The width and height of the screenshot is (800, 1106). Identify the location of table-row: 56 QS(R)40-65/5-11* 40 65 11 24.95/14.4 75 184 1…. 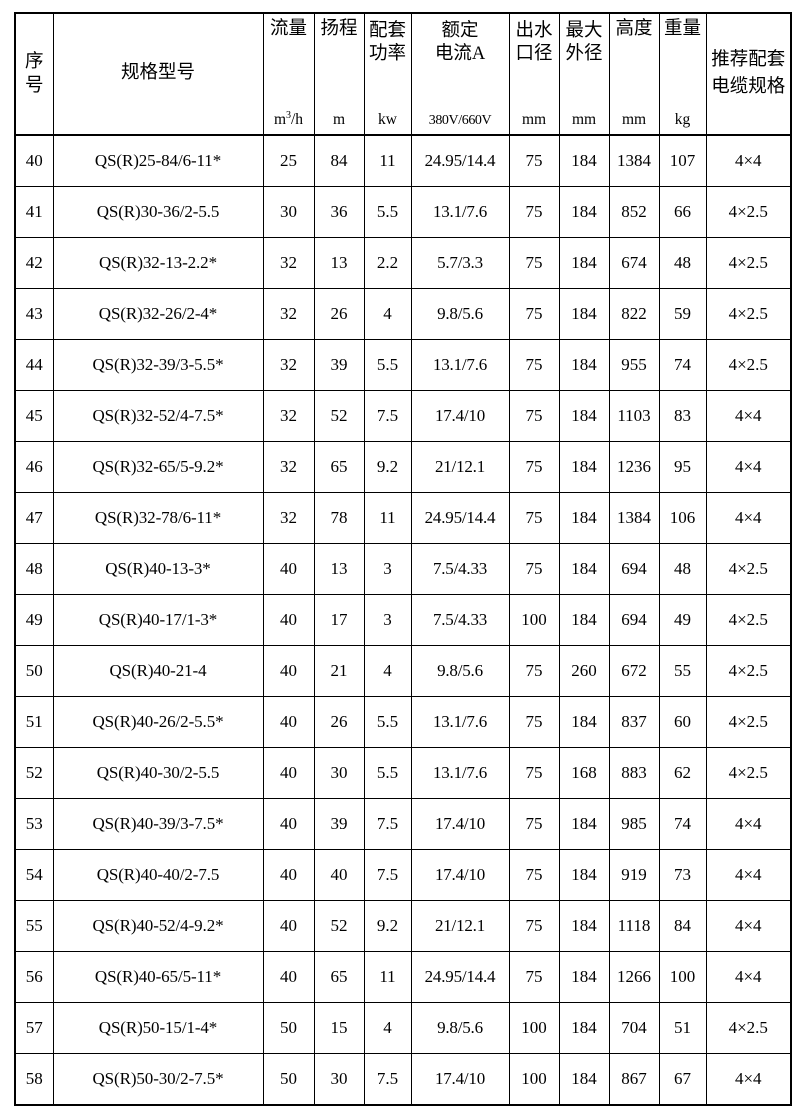
(403, 977).